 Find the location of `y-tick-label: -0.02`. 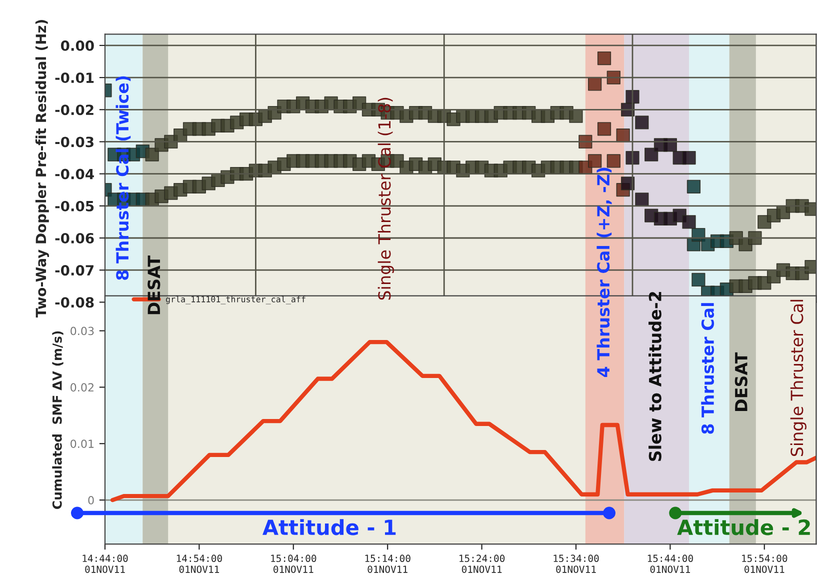

y-tick-label: -0.02 is located at coordinates (74, 110).